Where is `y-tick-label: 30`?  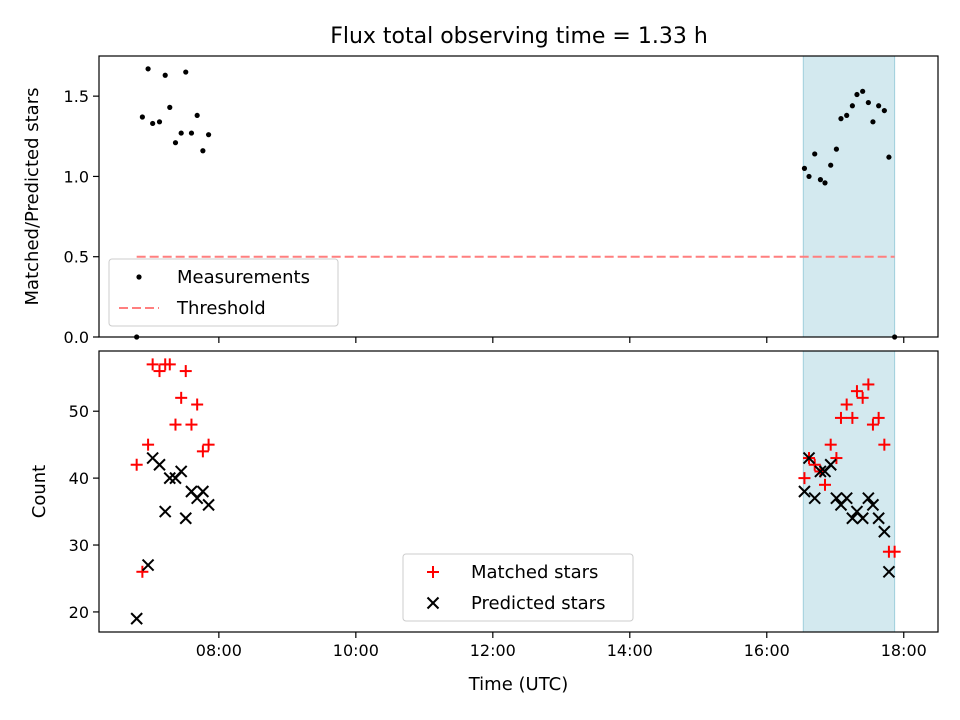
y-tick-label: 30 is located at coordinates (79, 545).